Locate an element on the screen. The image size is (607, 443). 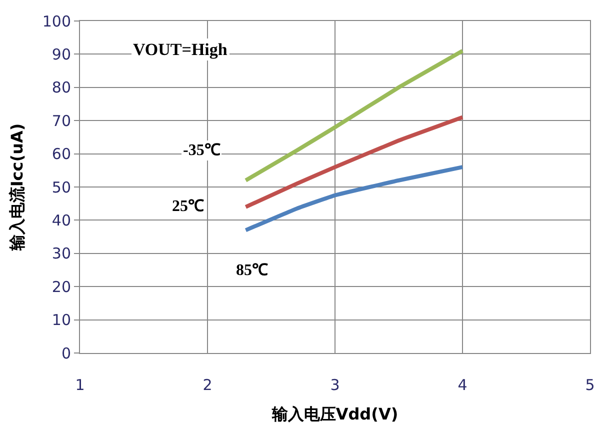
y-tick-label: 70 is located at coordinates (61, 121).